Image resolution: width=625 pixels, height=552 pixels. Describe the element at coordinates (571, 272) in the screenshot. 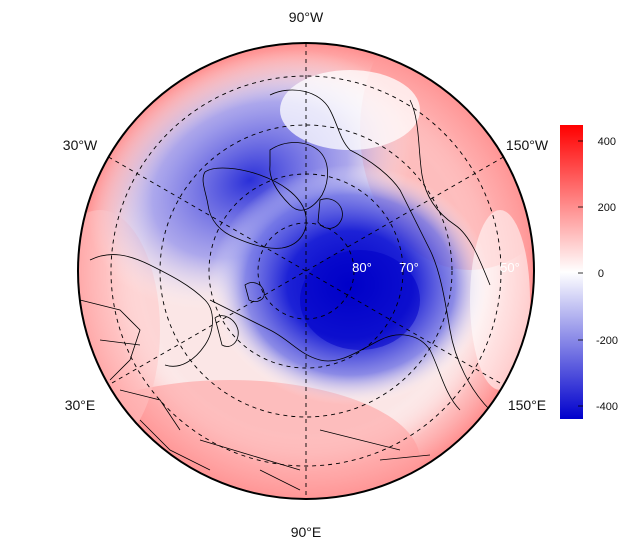

I see `colorbar-gradient` at that location.